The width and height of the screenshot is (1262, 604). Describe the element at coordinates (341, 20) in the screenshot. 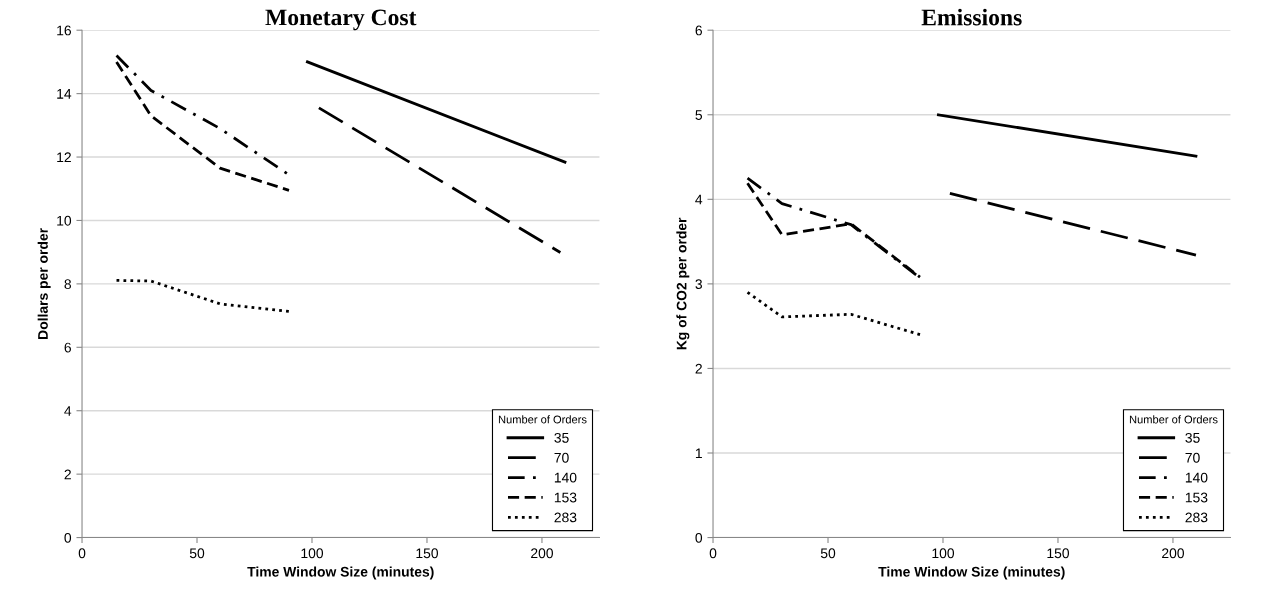

I see `chart-title: Monetary Cost` at that location.